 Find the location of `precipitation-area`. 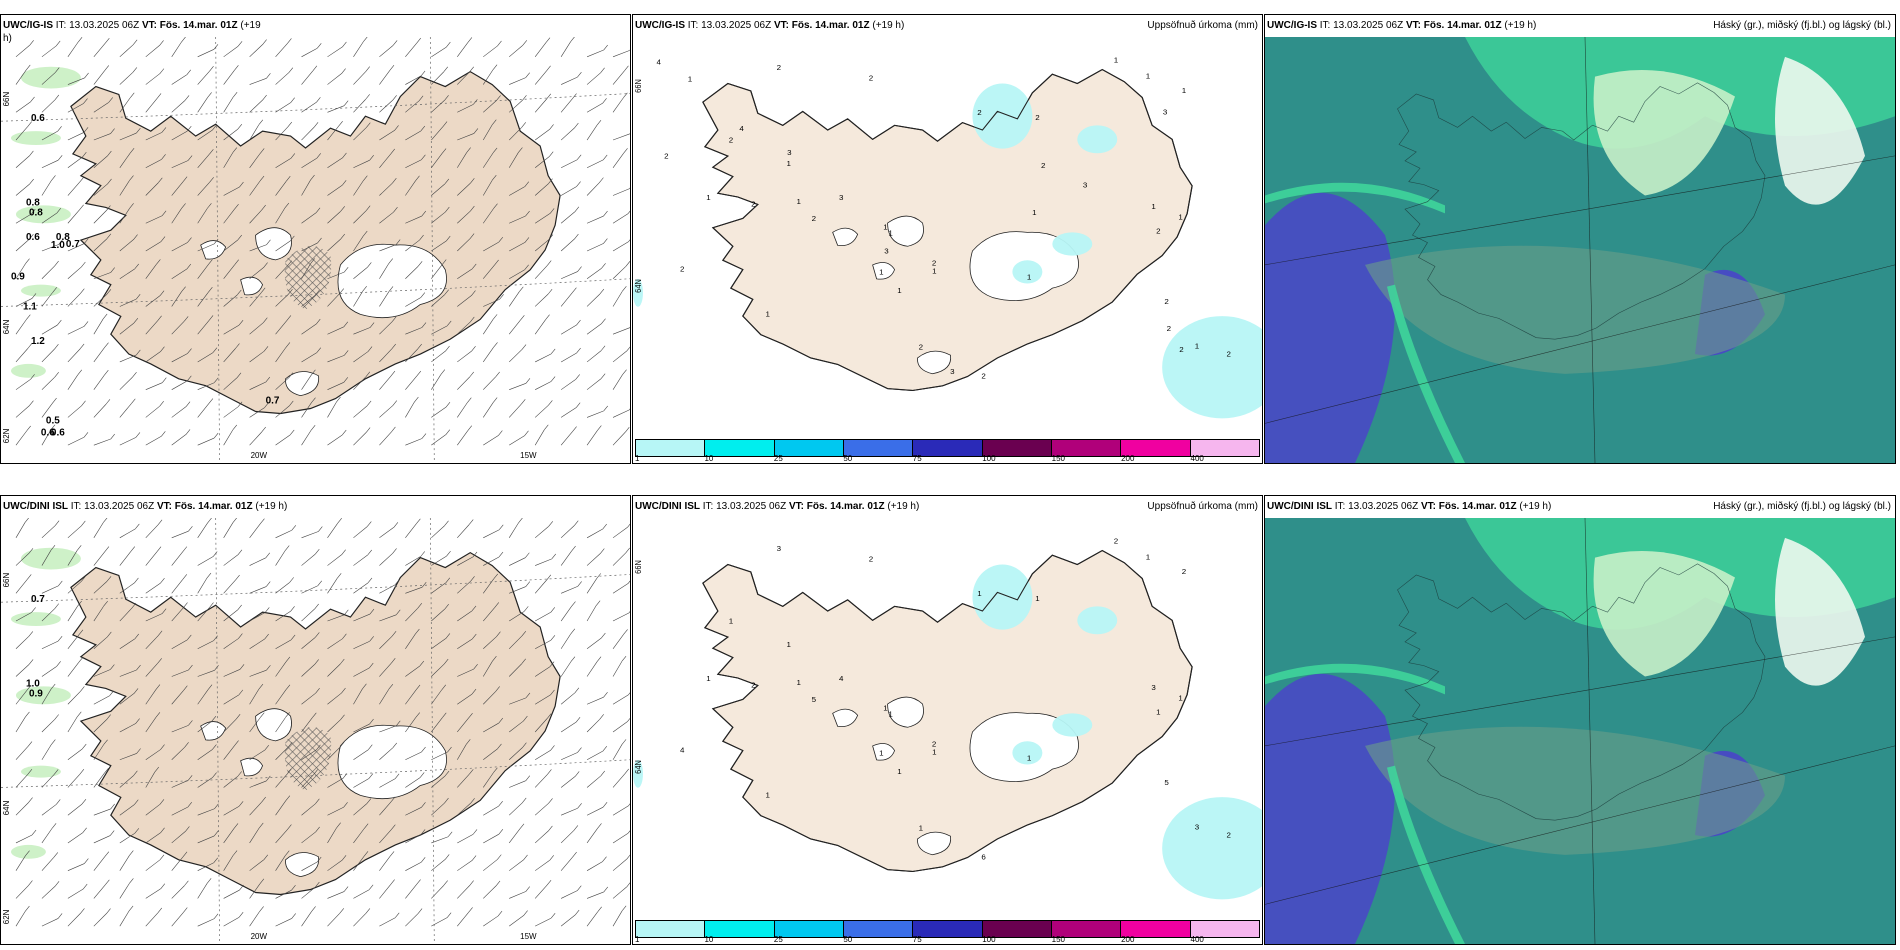

precipitation-area is located at coordinates (1002, 116).